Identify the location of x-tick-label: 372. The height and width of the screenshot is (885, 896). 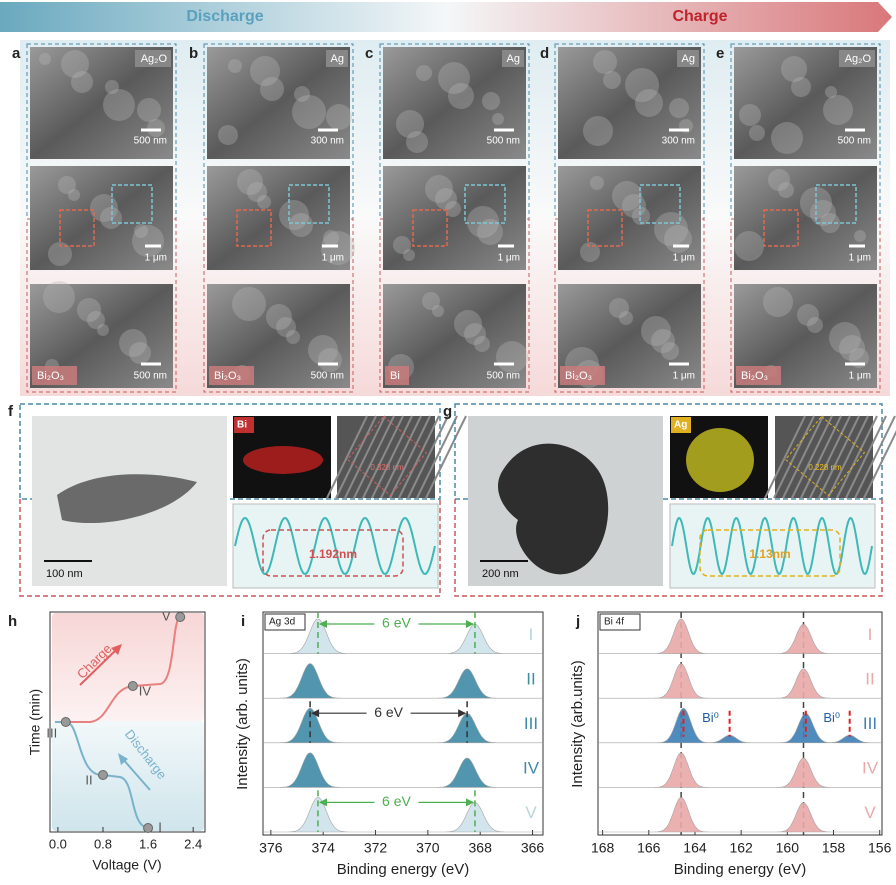
(376, 848).